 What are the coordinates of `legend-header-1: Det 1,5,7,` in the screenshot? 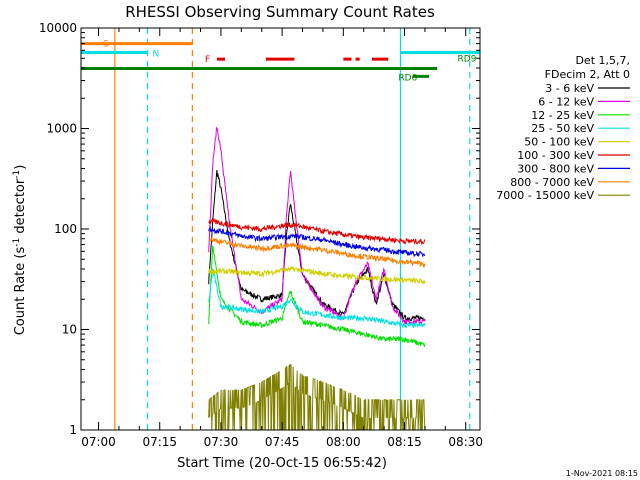 It's located at (602, 60).